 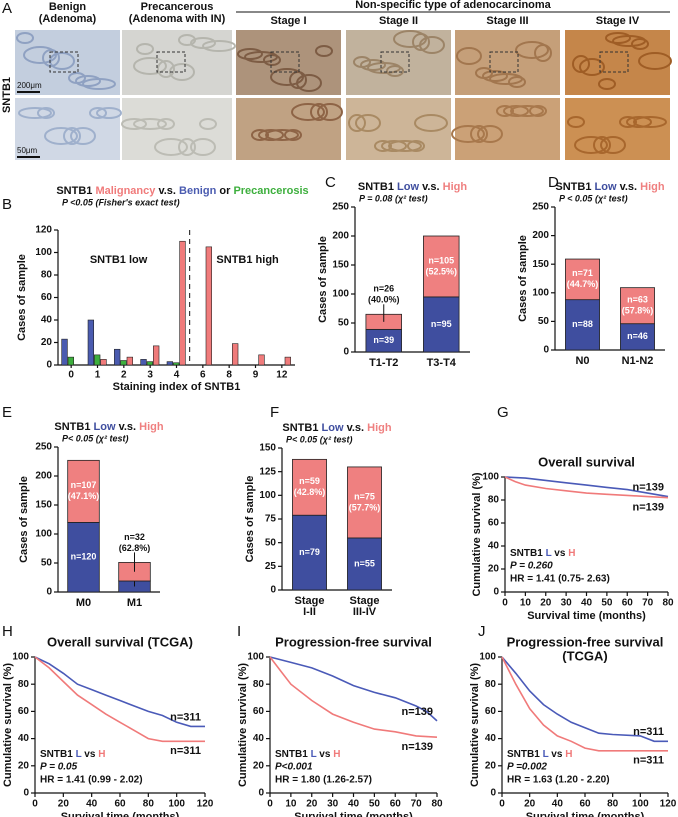 What do you see at coordinates (441, 271) in the screenshot?
I see `value-label: (52.5%)` at bounding box center [441, 271].